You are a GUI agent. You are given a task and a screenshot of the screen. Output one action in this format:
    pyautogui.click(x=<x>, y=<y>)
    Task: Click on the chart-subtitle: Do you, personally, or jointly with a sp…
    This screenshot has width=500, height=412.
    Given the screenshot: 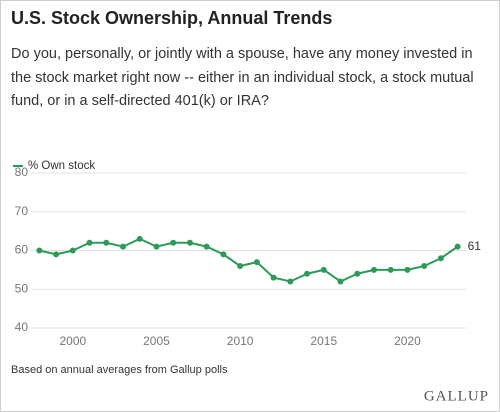 What is the action you would take?
    pyautogui.click(x=242, y=77)
    